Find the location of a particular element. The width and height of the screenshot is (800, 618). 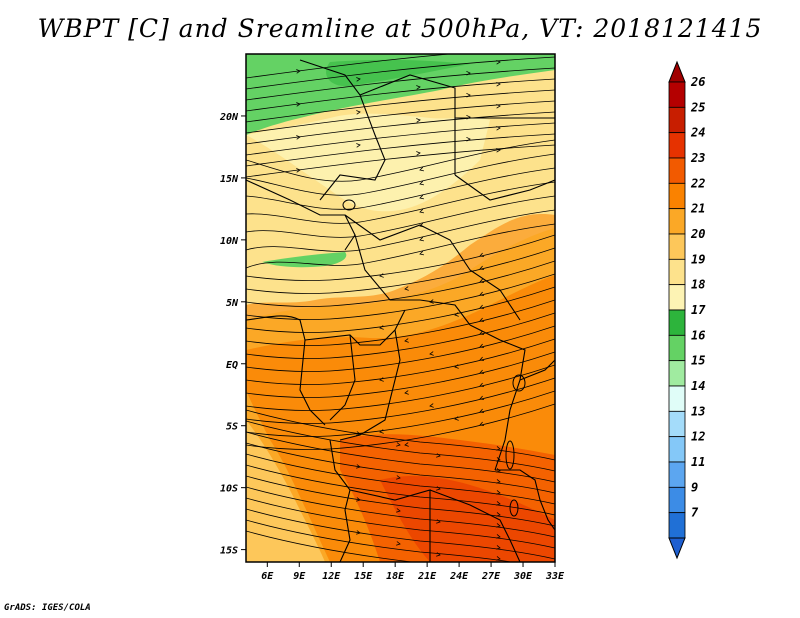

colorbar-label: 20 is located at coordinates (697, 234).